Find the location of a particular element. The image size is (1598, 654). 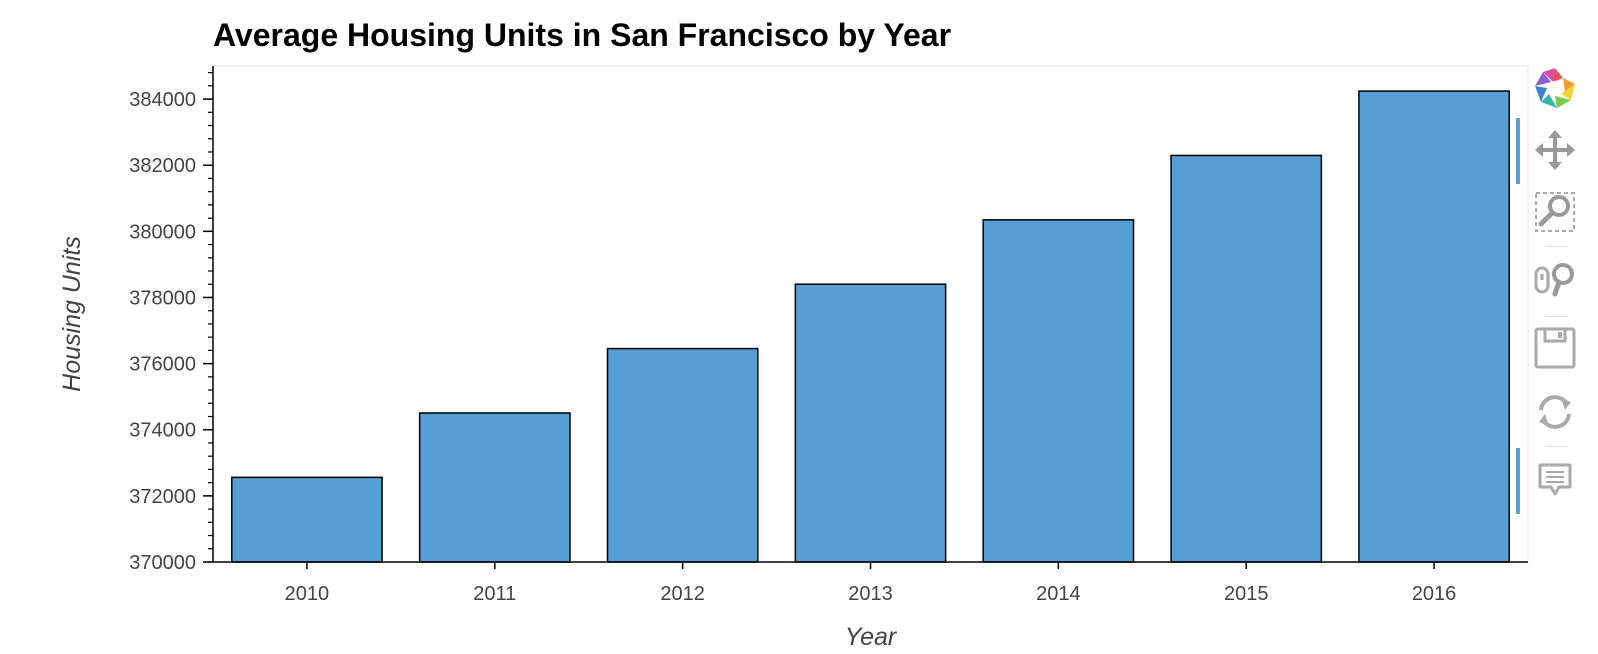

bar-2013 is located at coordinates (870, 423).